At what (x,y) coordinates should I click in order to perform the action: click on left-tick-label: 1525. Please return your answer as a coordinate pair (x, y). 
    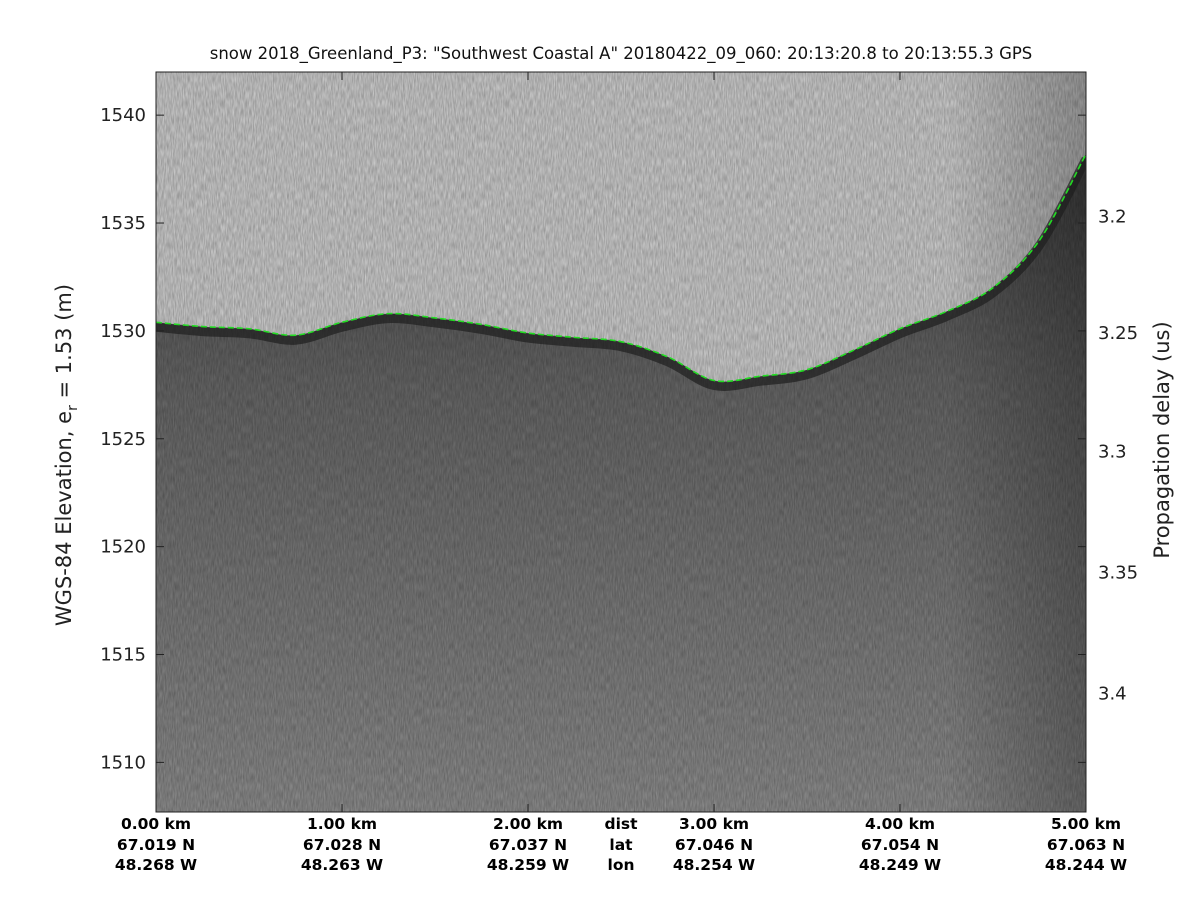
    Looking at the image, I should click on (123, 439).